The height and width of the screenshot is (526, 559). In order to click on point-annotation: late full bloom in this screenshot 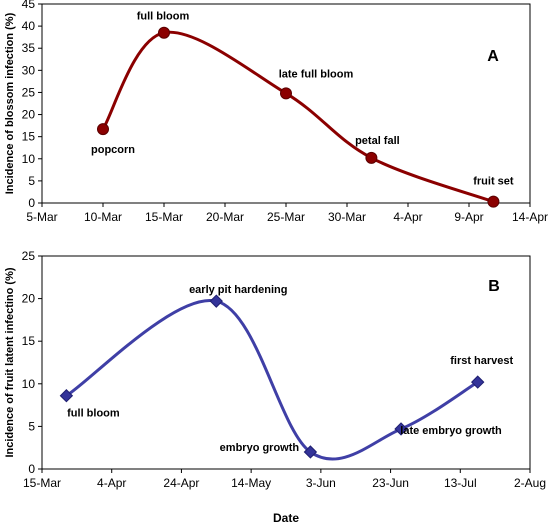, I will do `click(316, 74)`.